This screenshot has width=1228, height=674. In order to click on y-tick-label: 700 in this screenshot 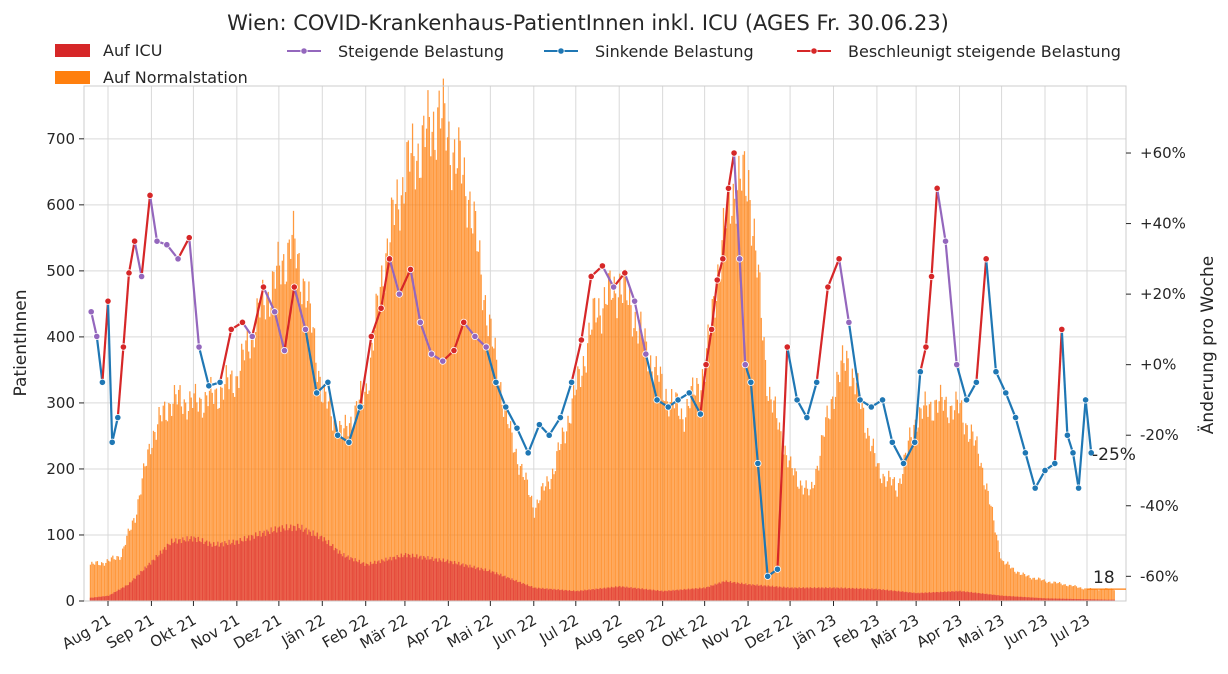, I will do `click(60, 139)`.